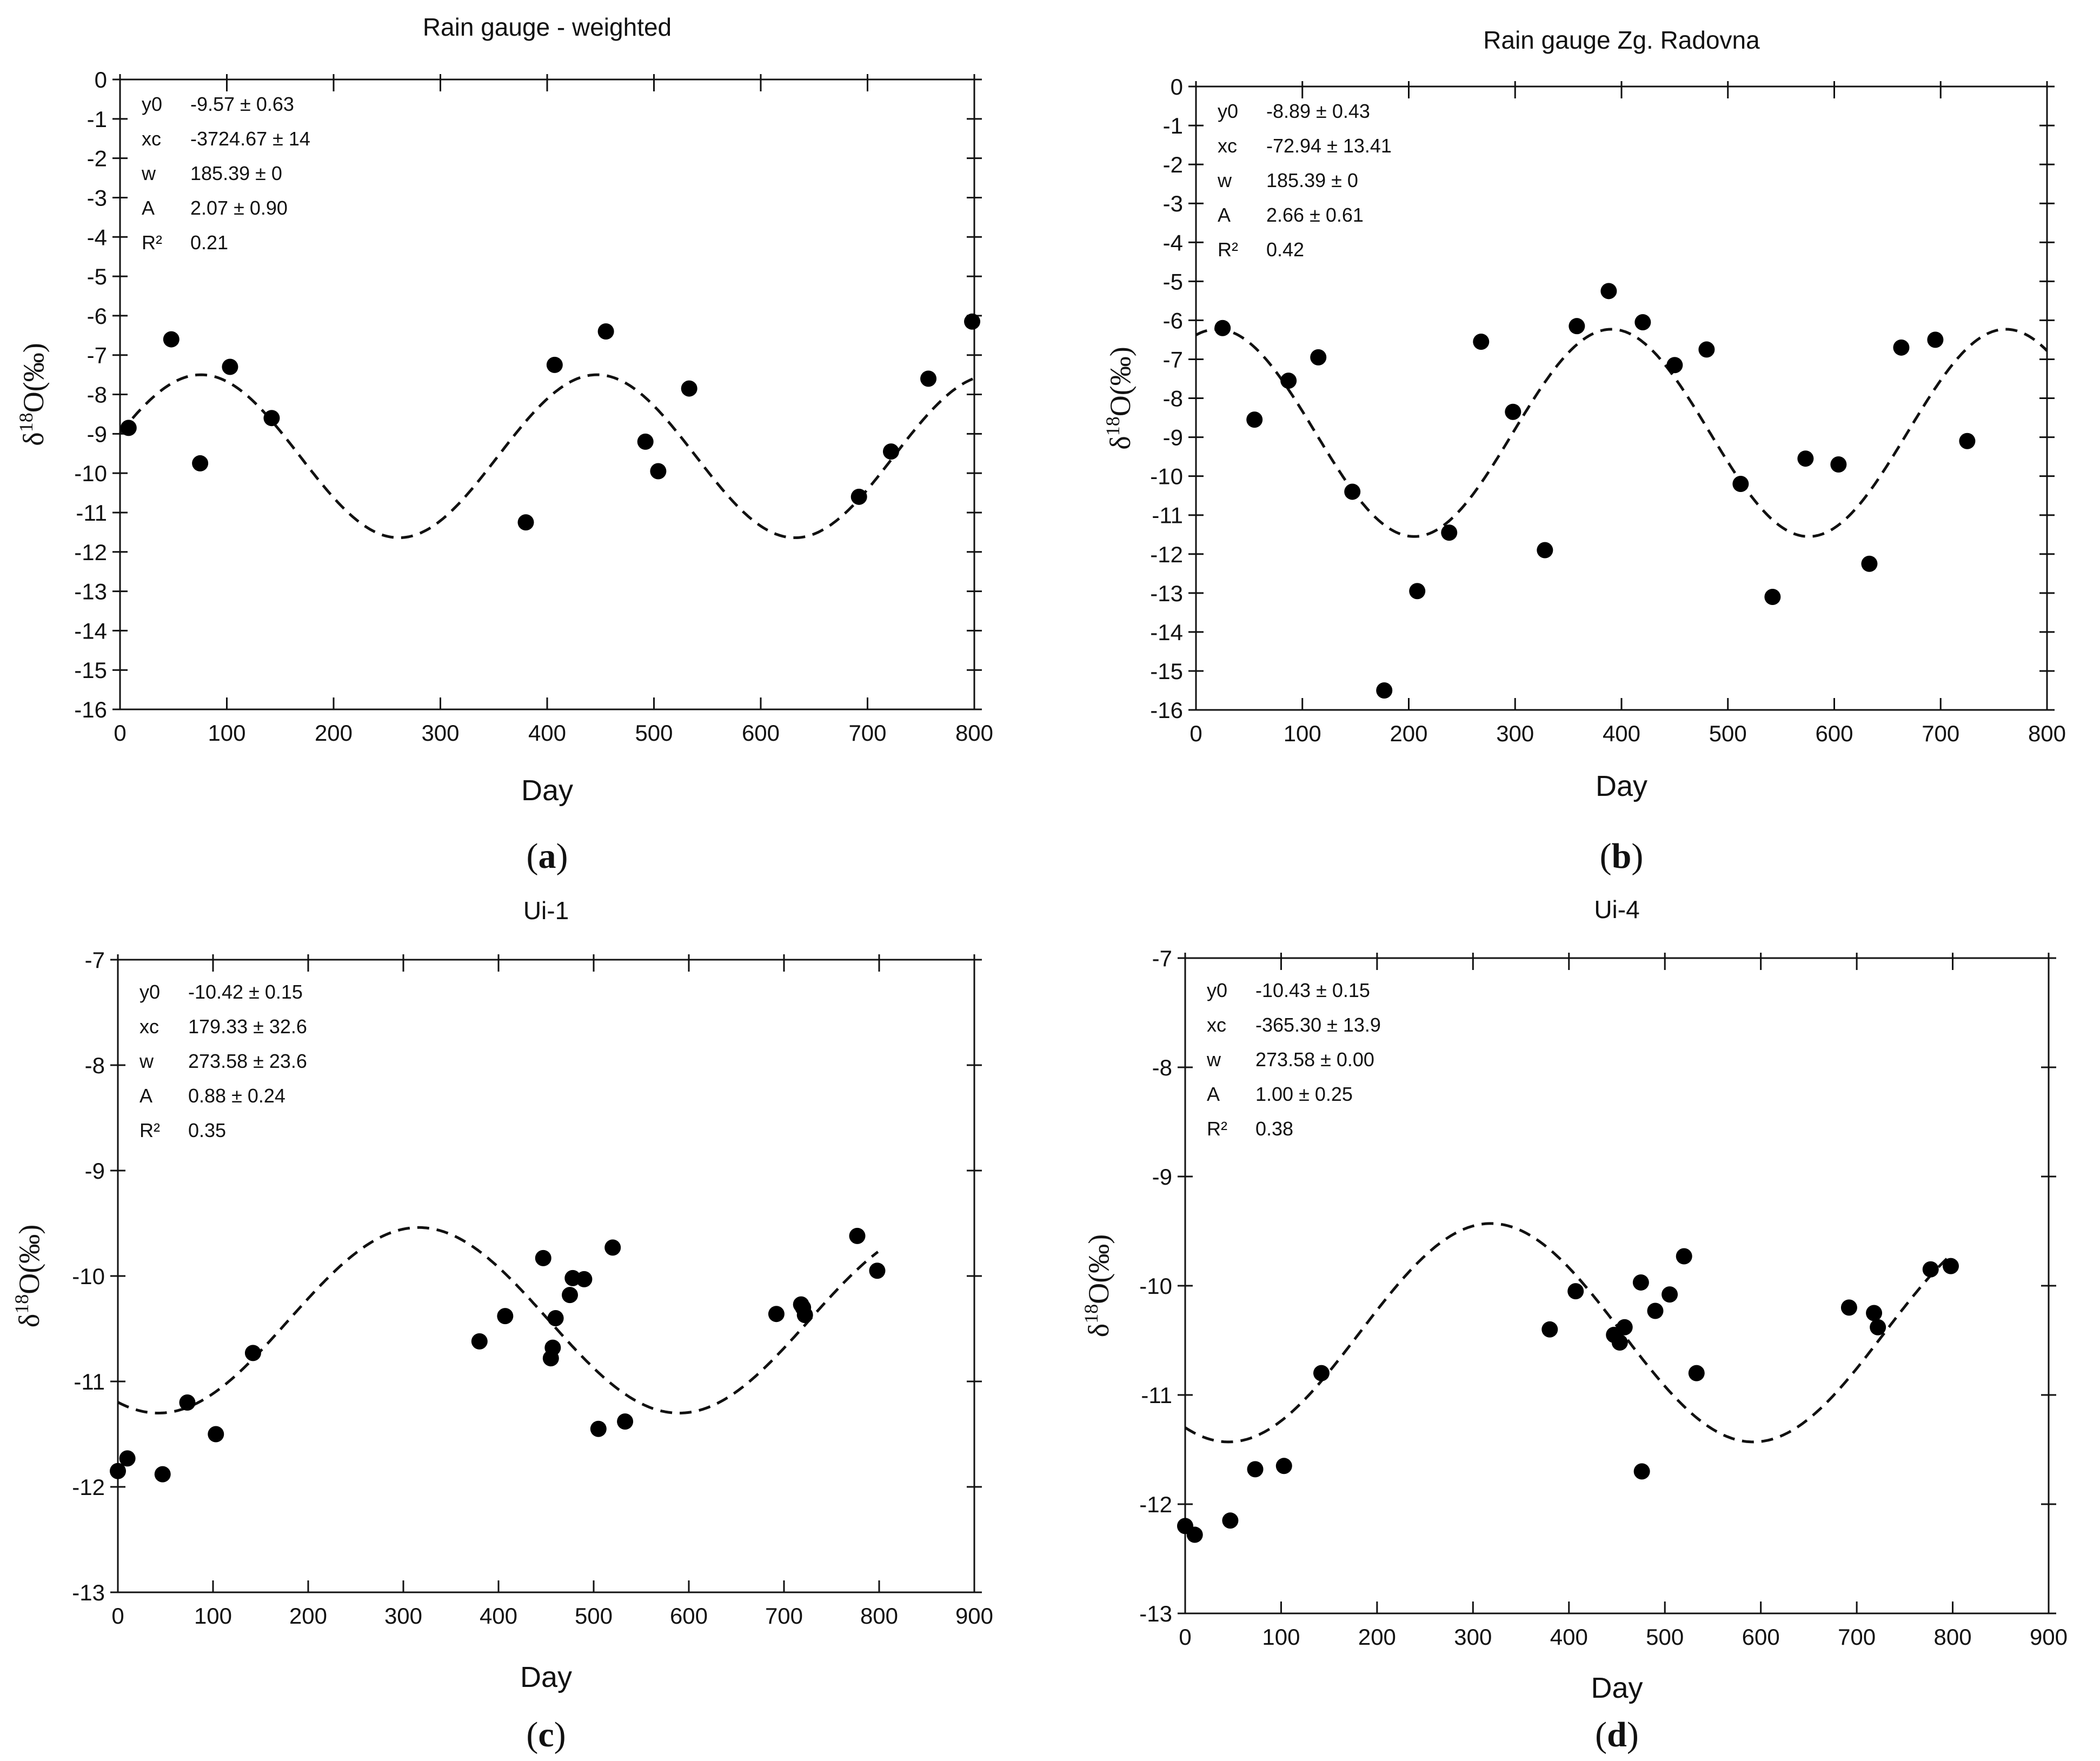  What do you see at coordinates (239, 208) in the screenshot?
I see `fit-stat-value: 2.07 ± 0.90` at bounding box center [239, 208].